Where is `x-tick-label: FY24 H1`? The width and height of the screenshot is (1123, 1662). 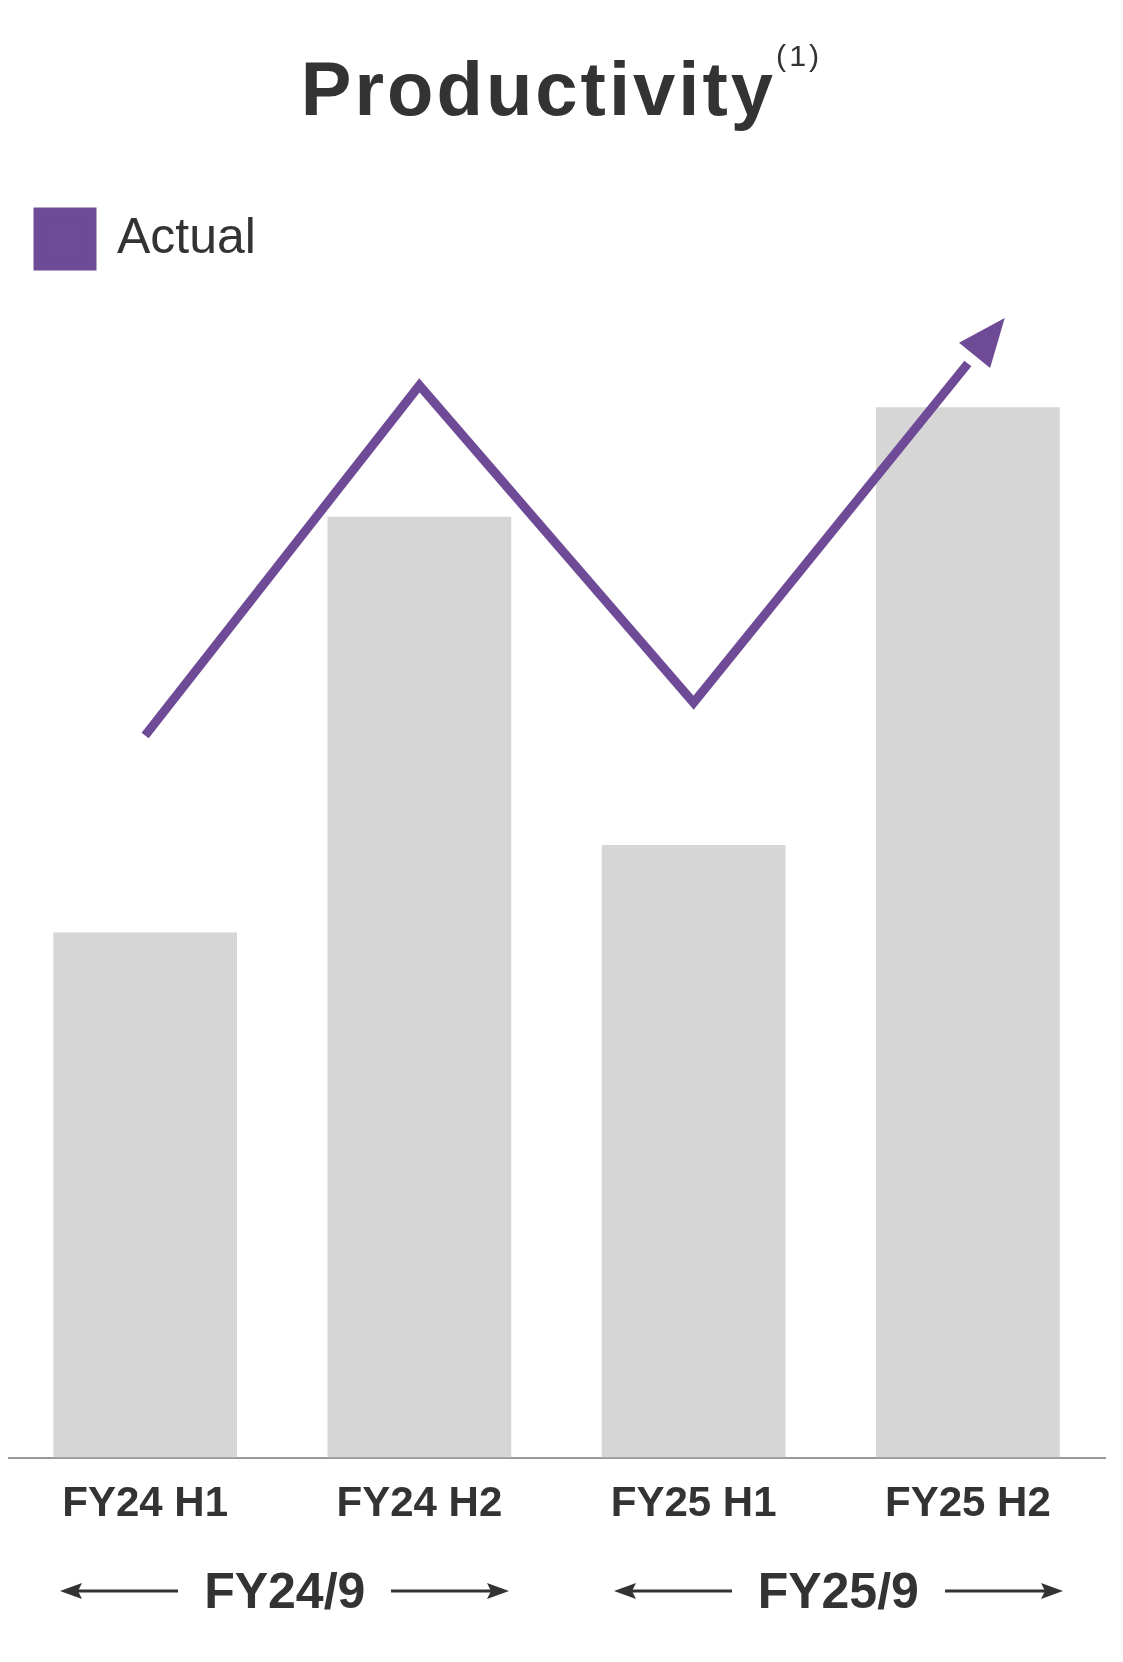
x-tick-label: FY24 H1 is located at coordinates (145, 1501).